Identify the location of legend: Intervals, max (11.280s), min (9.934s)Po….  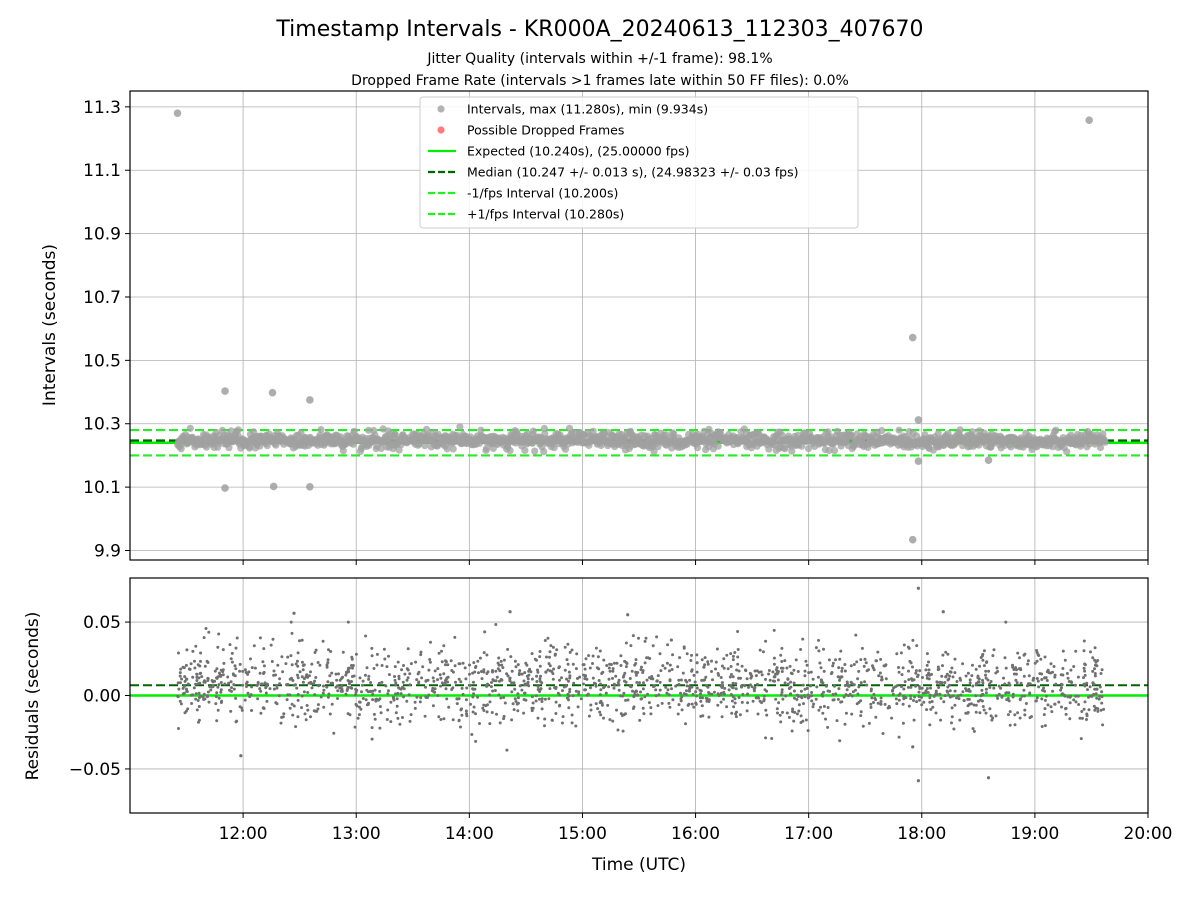
(639, 162).